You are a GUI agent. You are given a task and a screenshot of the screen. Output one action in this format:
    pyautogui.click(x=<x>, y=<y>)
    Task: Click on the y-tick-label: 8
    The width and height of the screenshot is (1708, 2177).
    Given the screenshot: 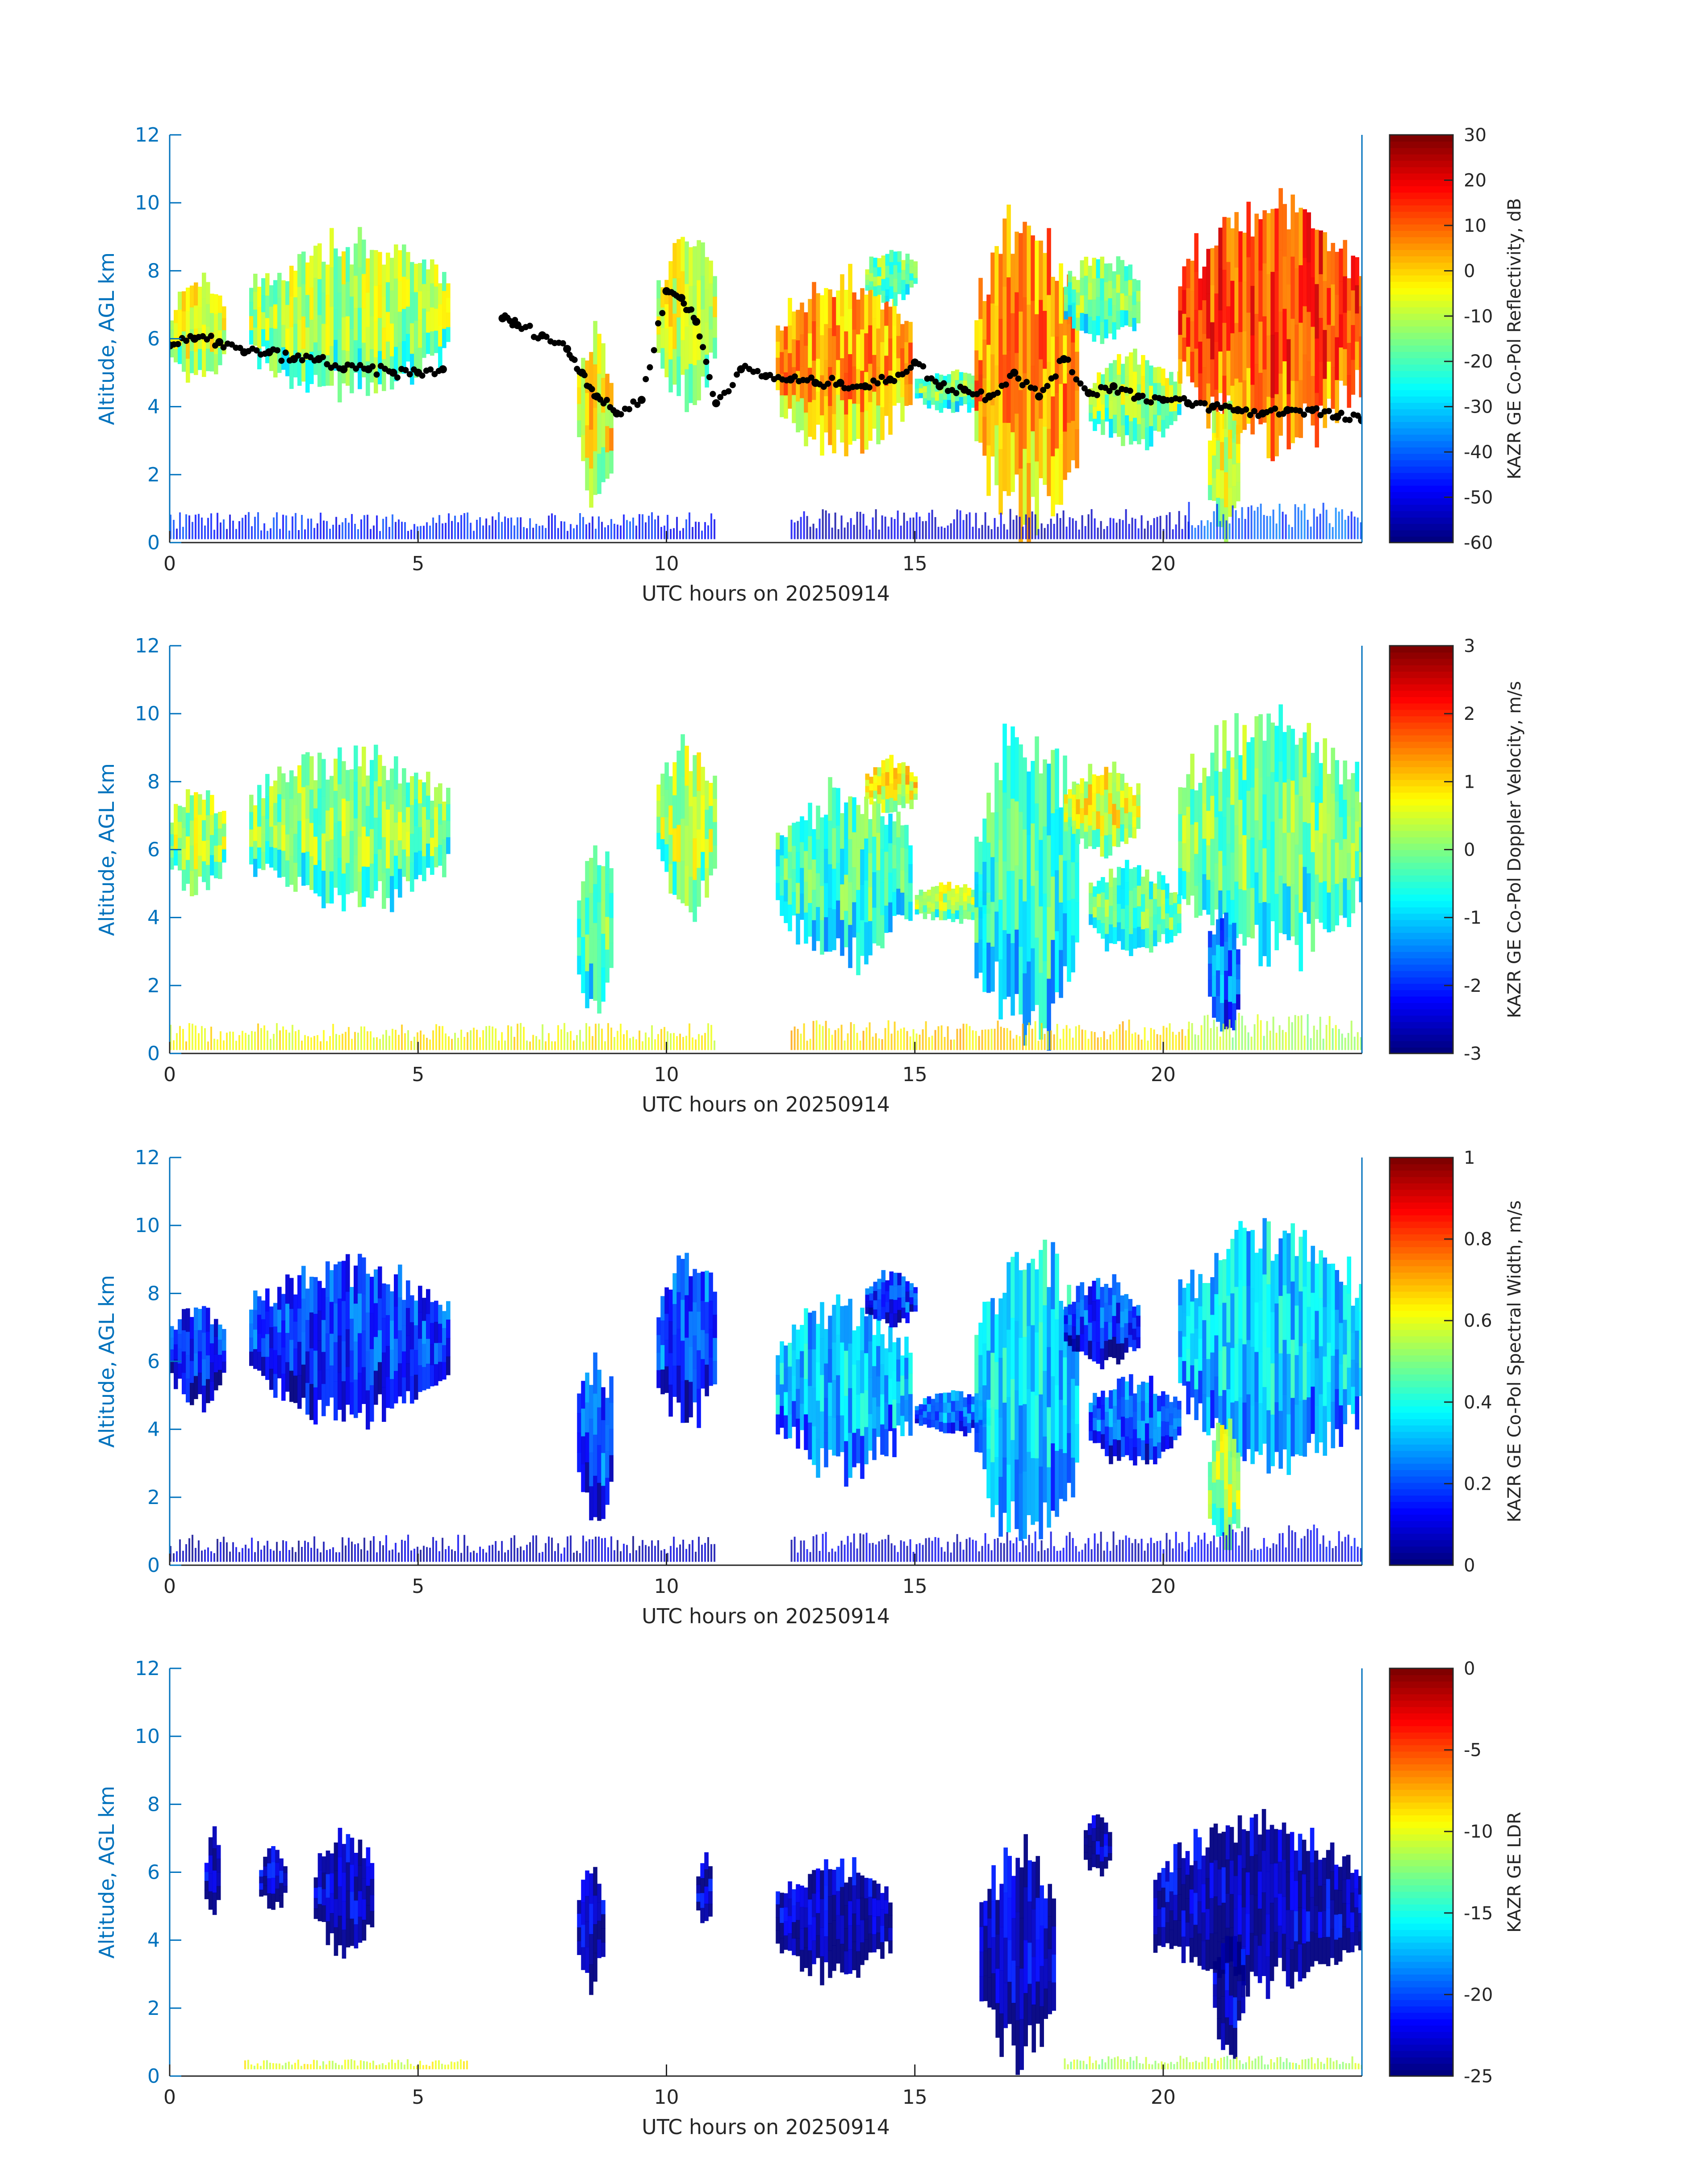 What is the action you would take?
    pyautogui.click(x=153, y=781)
    